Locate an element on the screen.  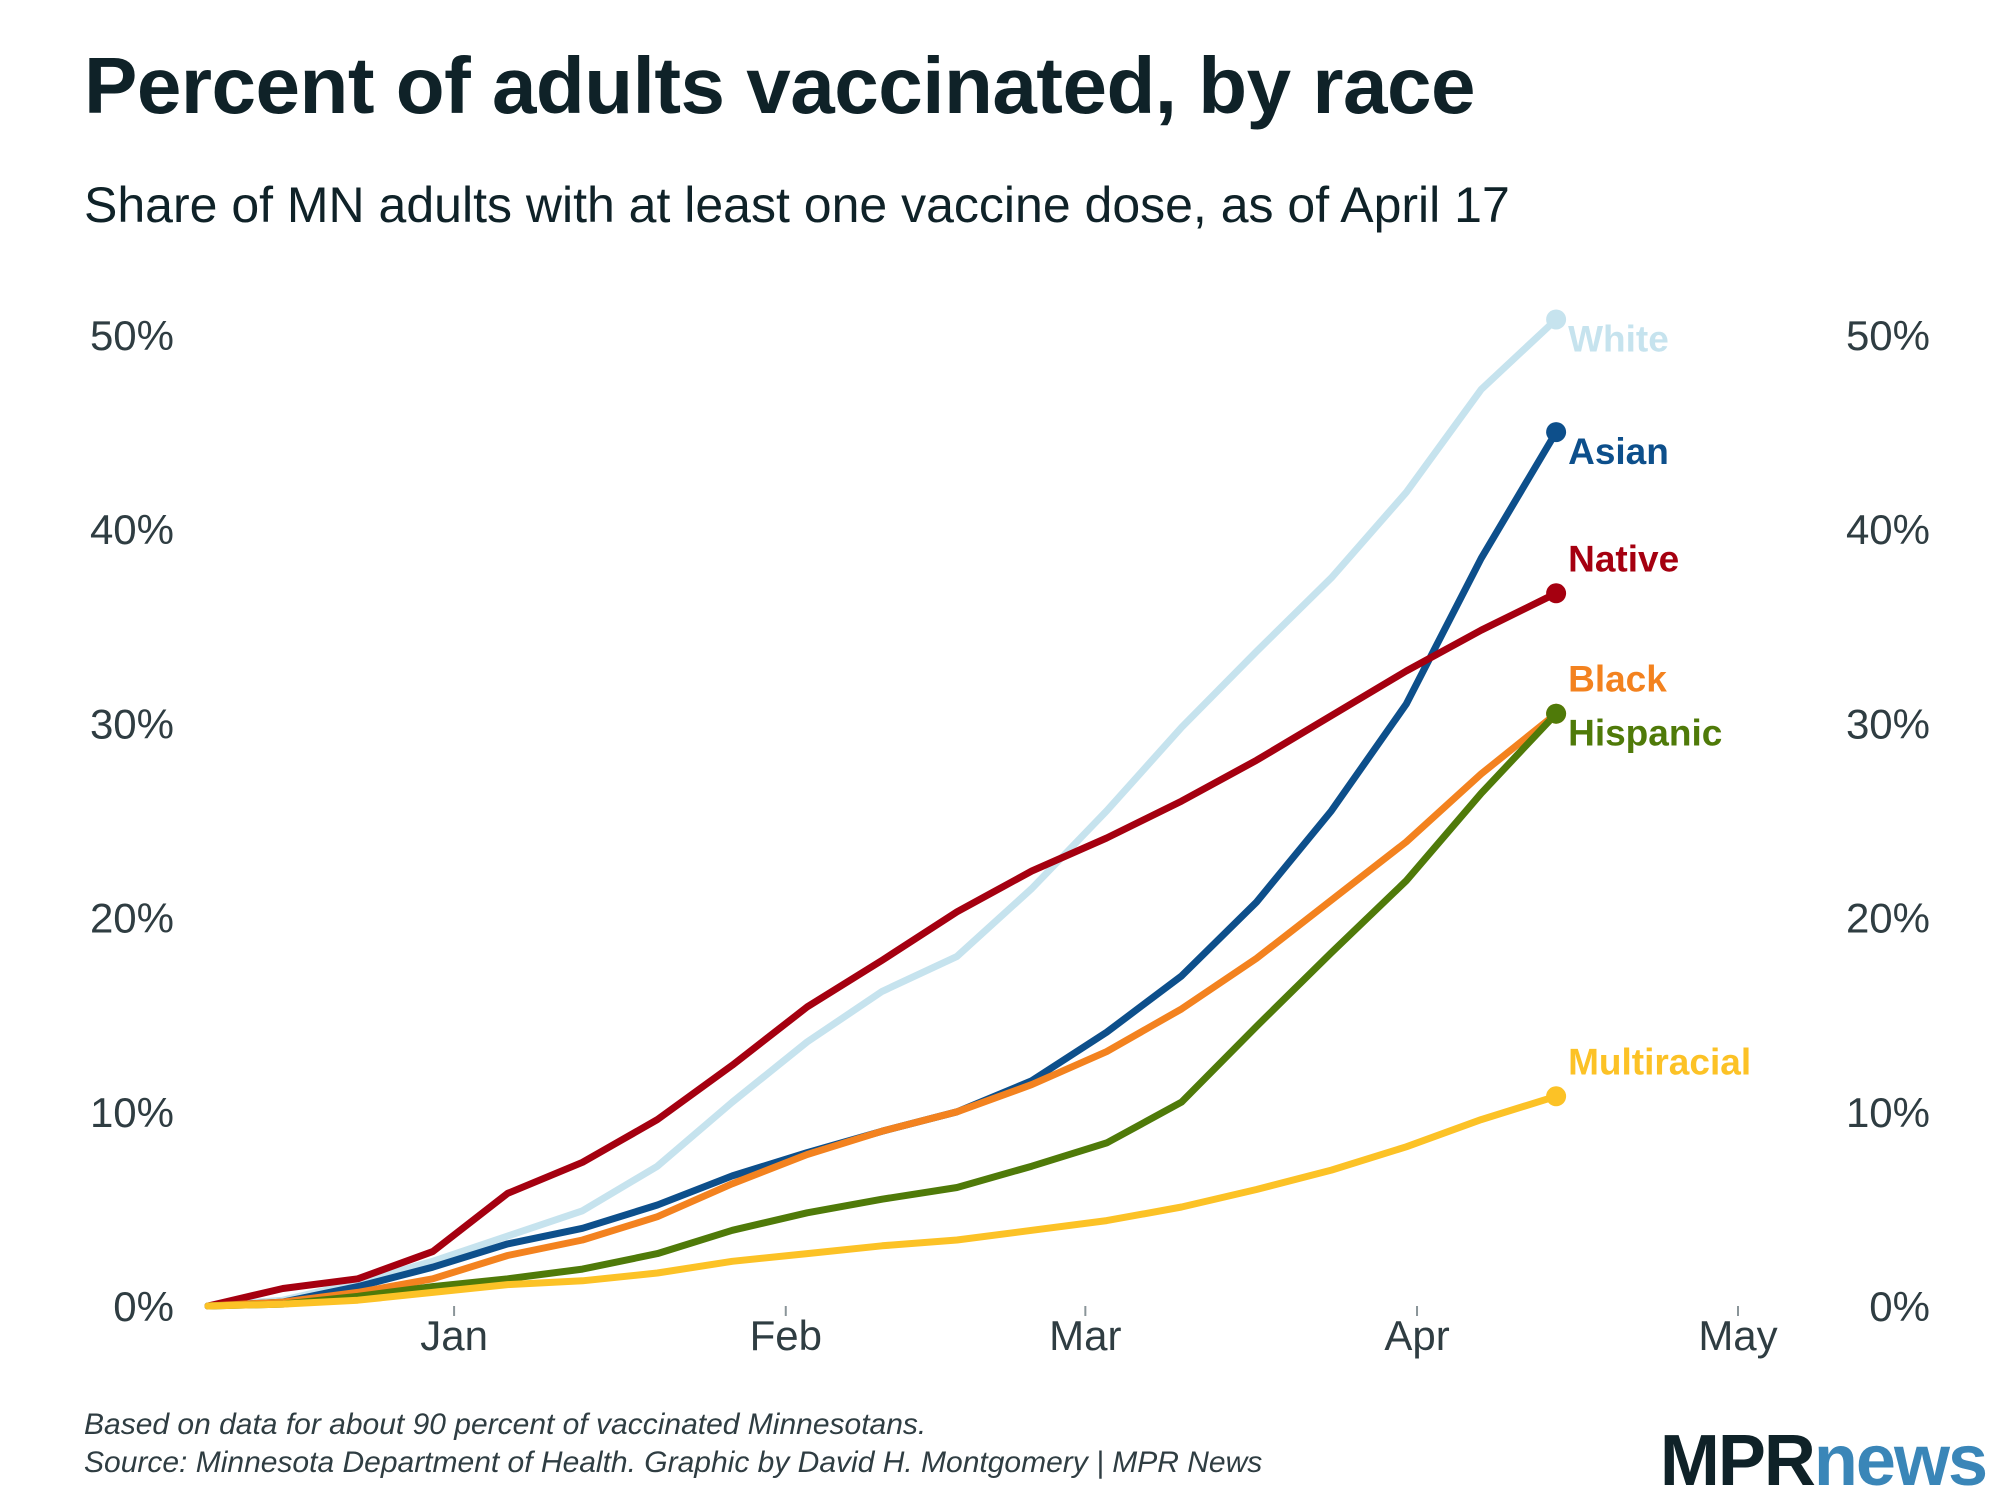
chart-title: Percent of adults vaccinated, by race is located at coordinates (779, 85).